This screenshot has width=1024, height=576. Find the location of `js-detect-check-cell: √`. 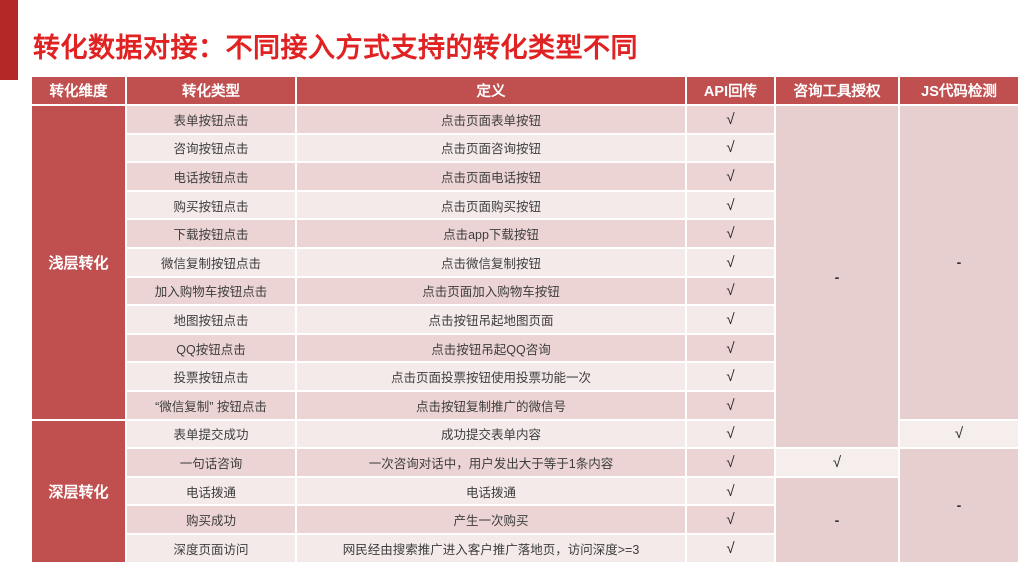

js-detect-check-cell: √ is located at coordinates (959, 434).